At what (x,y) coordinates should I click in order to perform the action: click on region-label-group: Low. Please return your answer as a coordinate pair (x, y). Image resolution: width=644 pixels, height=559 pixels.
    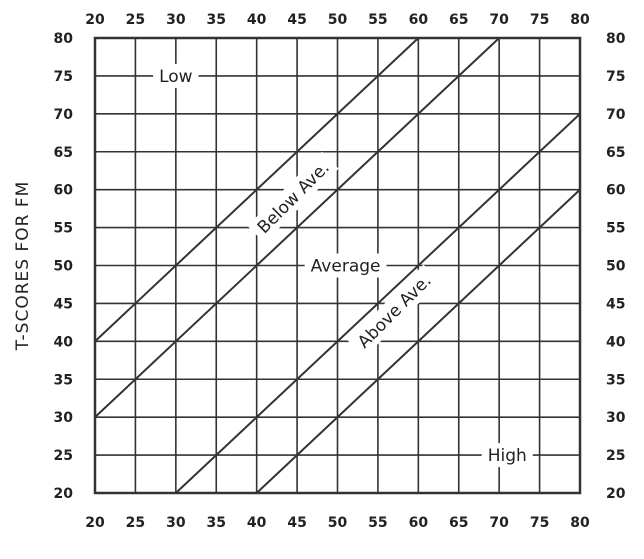
    Looking at the image, I should click on (176, 75).